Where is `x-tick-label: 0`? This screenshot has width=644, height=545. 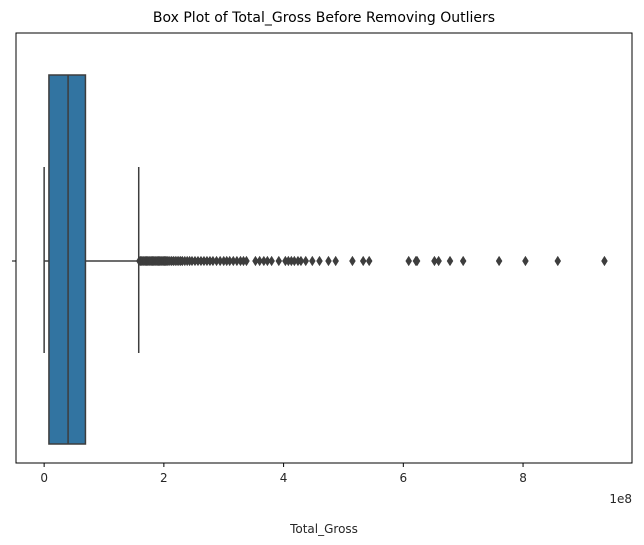 x-tick-label: 0 is located at coordinates (44, 478).